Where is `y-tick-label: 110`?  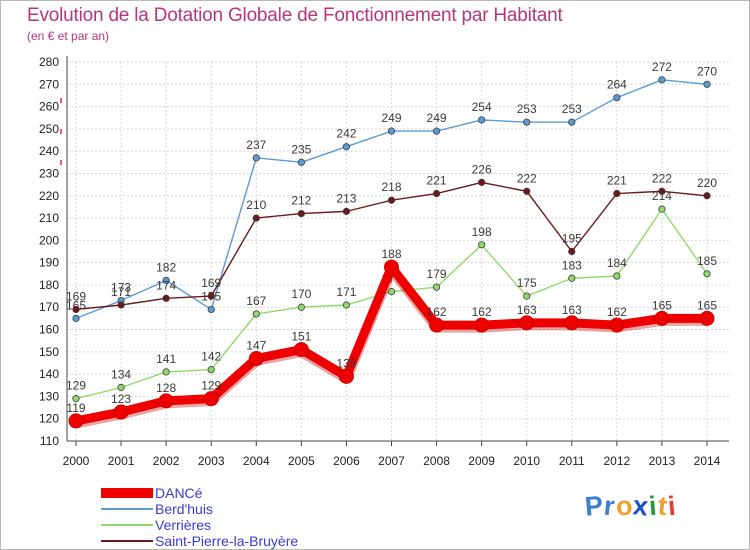 y-tick-label: 110 is located at coordinates (49, 441).